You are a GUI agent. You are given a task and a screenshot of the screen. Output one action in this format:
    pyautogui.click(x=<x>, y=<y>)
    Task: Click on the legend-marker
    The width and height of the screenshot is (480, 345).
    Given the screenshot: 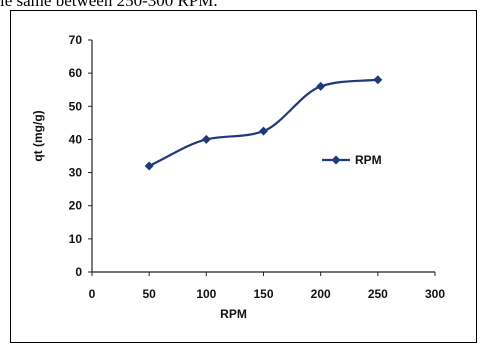 What is the action you would take?
    pyautogui.click(x=336, y=160)
    